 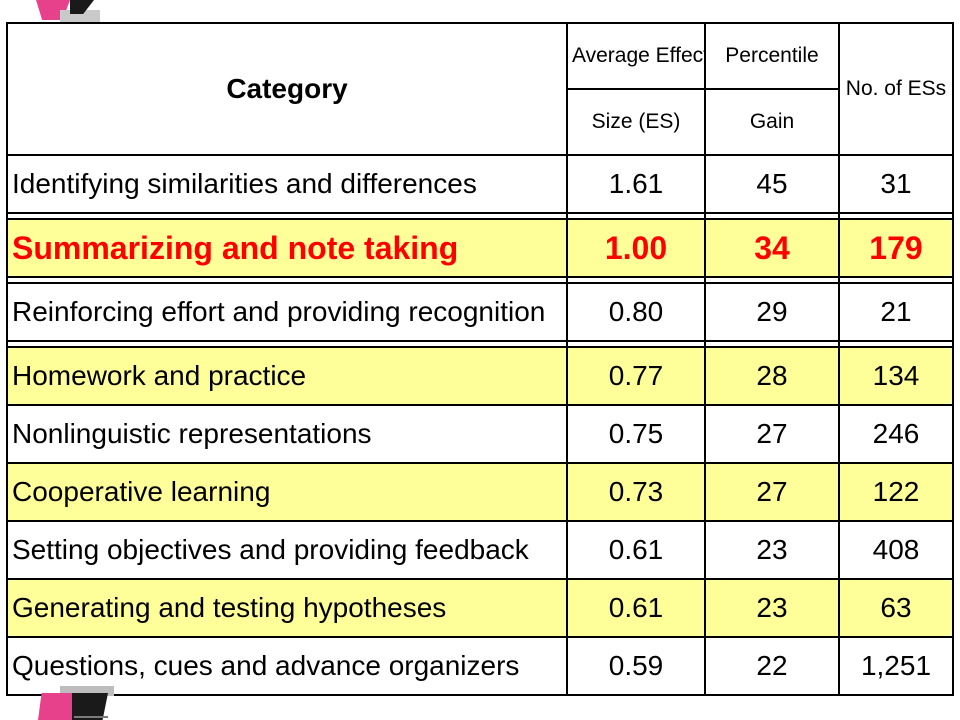 I want to click on category-cell: Summarizing and note taking, so click(x=287, y=248).